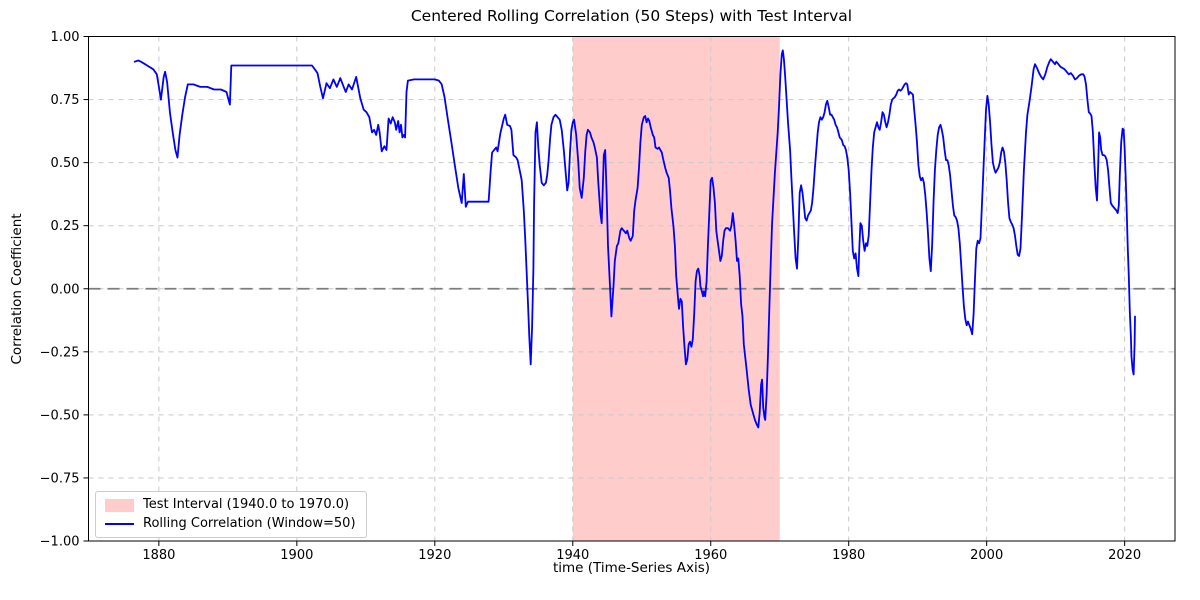  Describe the element at coordinates (65, 226) in the screenshot. I see `y-tick-label: 0.25` at that location.